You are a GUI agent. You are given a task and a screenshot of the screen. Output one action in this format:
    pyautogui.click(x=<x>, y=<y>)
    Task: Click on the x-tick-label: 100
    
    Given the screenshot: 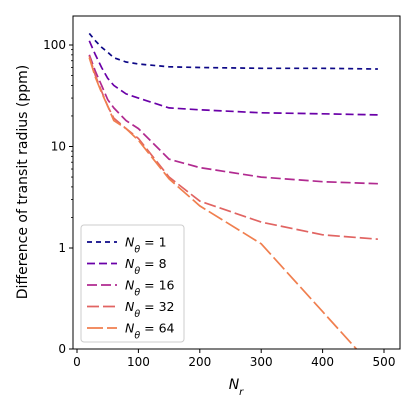 What is the action you would take?
    pyautogui.click(x=138, y=362)
    